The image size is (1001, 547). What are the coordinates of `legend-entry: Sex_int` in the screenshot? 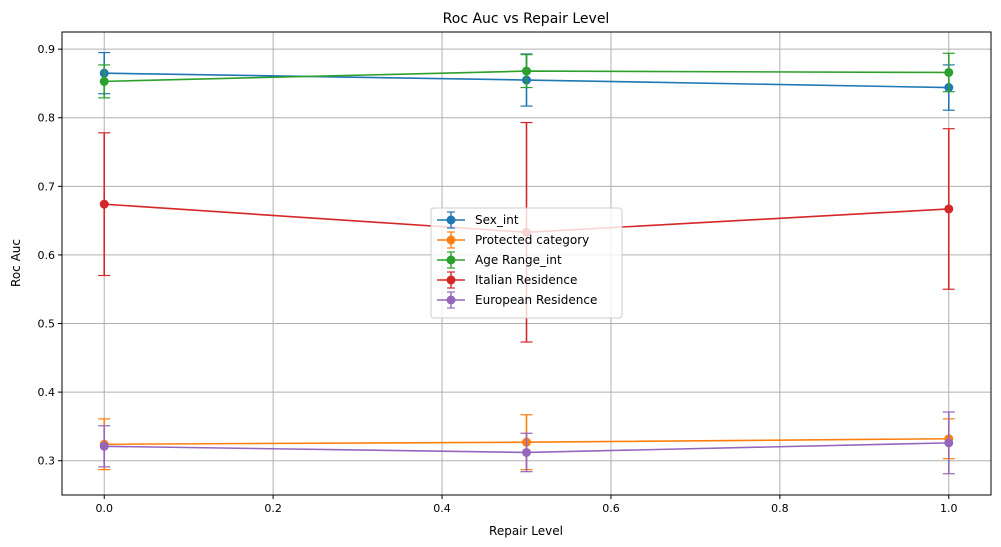 It's located at (478, 220).